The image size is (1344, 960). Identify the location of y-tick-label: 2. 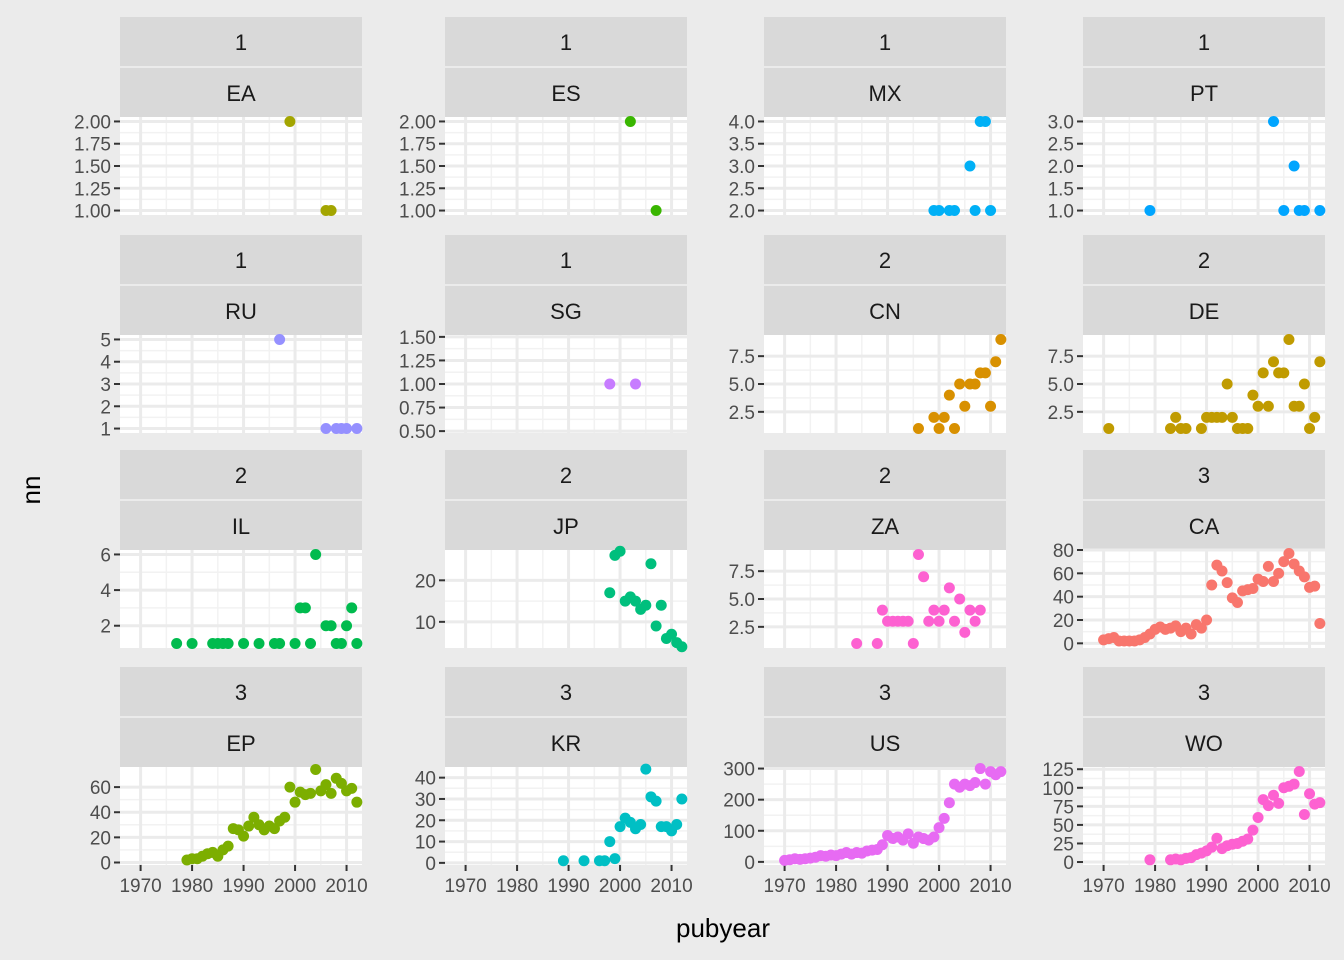
(105, 627).